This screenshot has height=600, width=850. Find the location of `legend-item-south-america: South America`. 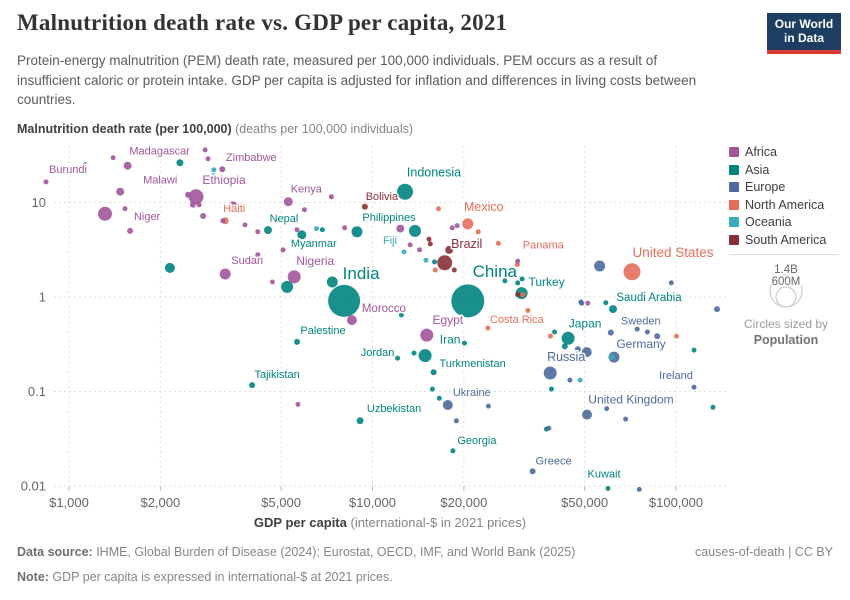

legend-item-south-america: South America is located at coordinates (786, 240).